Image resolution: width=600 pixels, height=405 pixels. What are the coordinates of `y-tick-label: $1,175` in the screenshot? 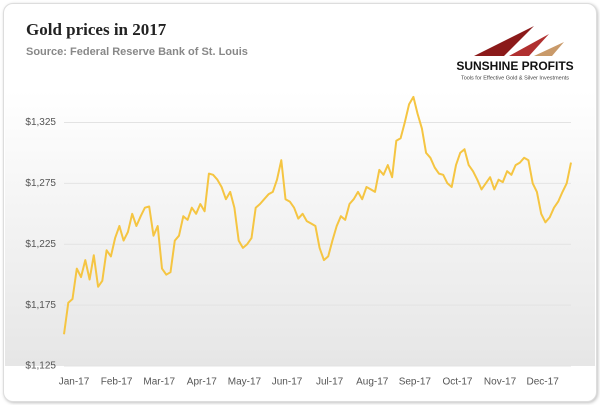 It's located at (40, 305).